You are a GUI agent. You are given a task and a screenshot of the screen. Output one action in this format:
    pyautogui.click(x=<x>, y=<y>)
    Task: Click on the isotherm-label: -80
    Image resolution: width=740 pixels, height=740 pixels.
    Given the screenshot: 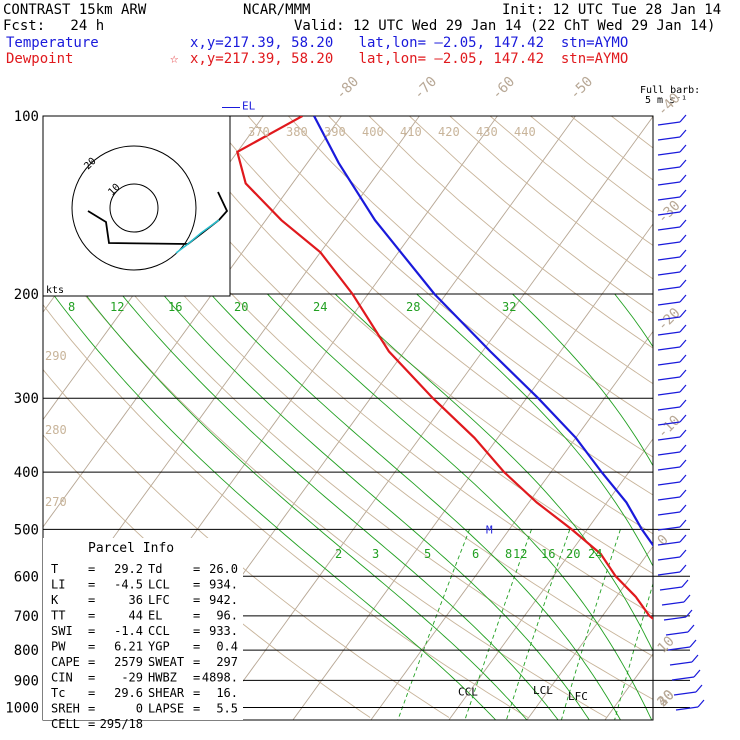 What is the action you would take?
    pyautogui.click(x=347, y=88)
    